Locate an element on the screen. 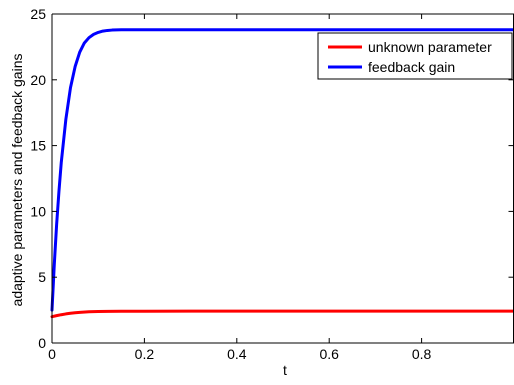 The width and height of the screenshot is (514, 385). legend-label: unknown parameter is located at coordinates (430, 47).